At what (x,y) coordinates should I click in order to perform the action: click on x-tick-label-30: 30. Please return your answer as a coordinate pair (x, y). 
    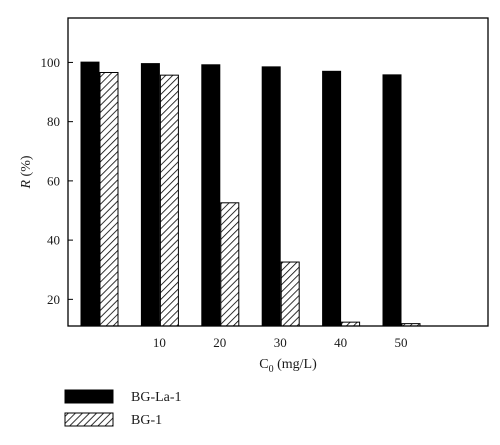
    Looking at the image, I should click on (280, 342).